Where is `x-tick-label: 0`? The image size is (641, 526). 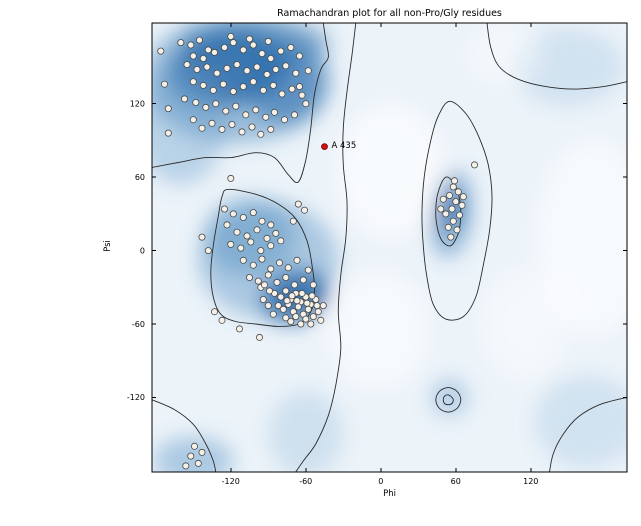 x-tick-label: 0 is located at coordinates (380, 481).